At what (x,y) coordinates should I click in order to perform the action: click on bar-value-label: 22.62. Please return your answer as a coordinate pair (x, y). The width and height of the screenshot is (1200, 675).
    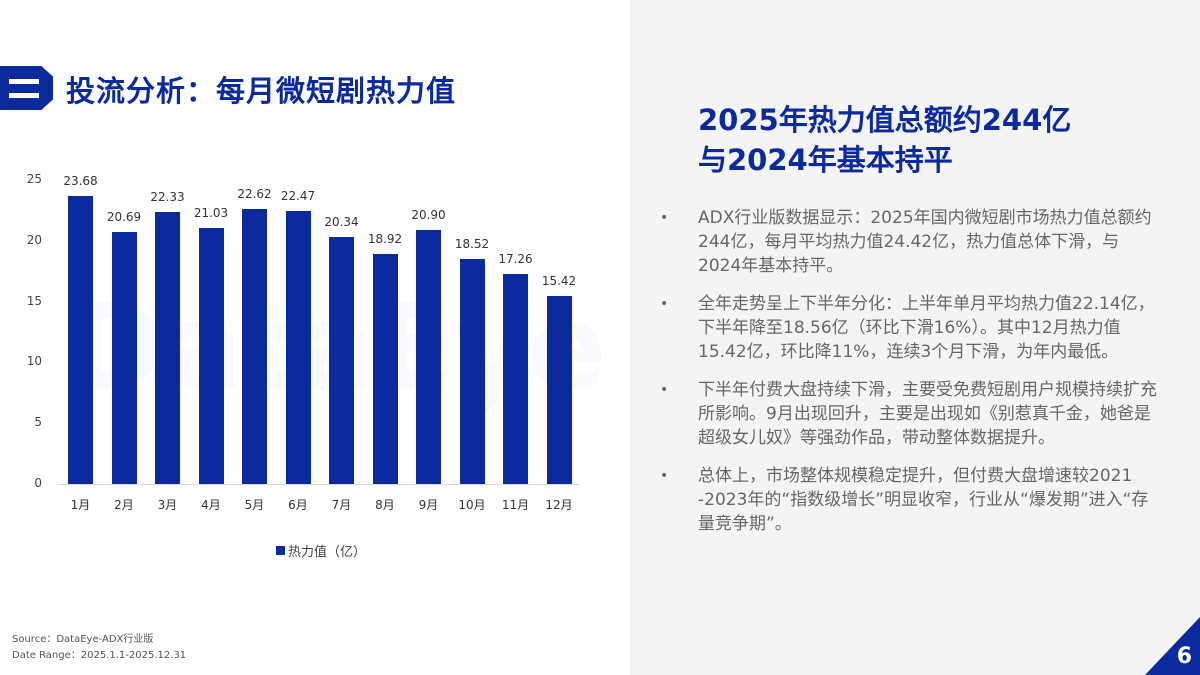
    Looking at the image, I should click on (254, 193).